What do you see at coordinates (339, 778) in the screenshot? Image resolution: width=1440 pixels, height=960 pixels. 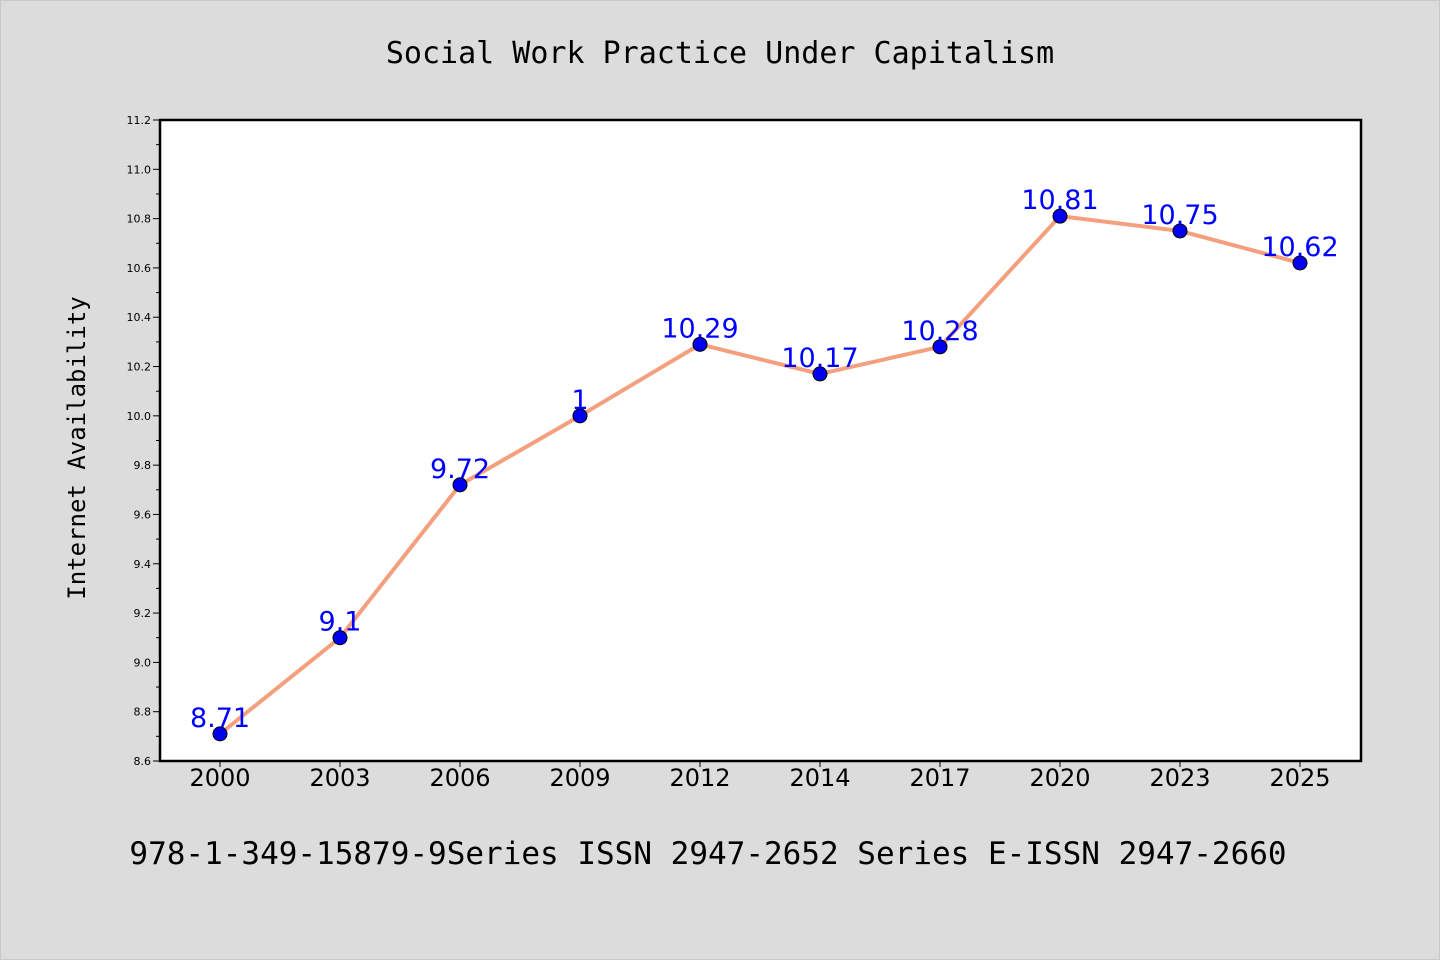 I see `x-tick-label: 2003` at bounding box center [339, 778].